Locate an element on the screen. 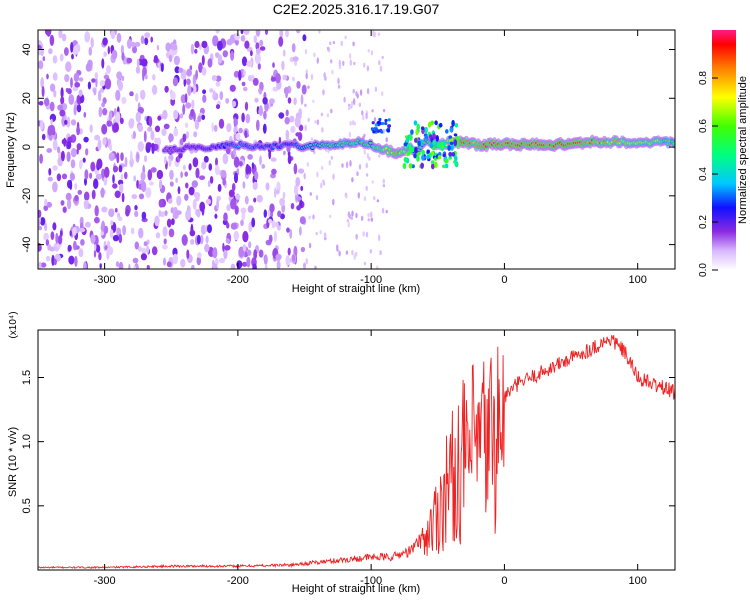 This screenshot has width=750, height=600. spectrogram-y-label: Frequency (Hz) is located at coordinates (11, 150).